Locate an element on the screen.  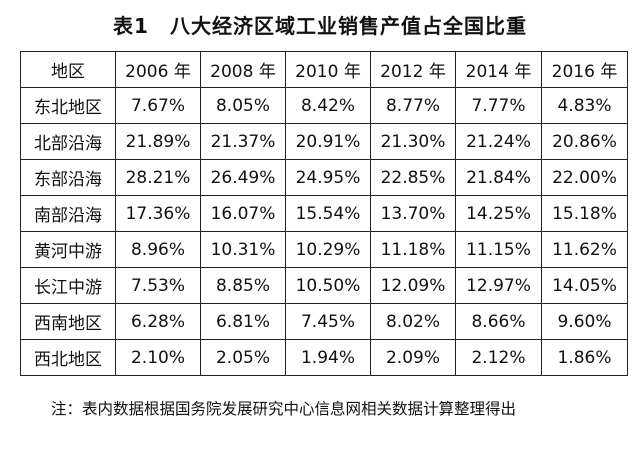
value-cell: 17.36% is located at coordinates (158, 213).